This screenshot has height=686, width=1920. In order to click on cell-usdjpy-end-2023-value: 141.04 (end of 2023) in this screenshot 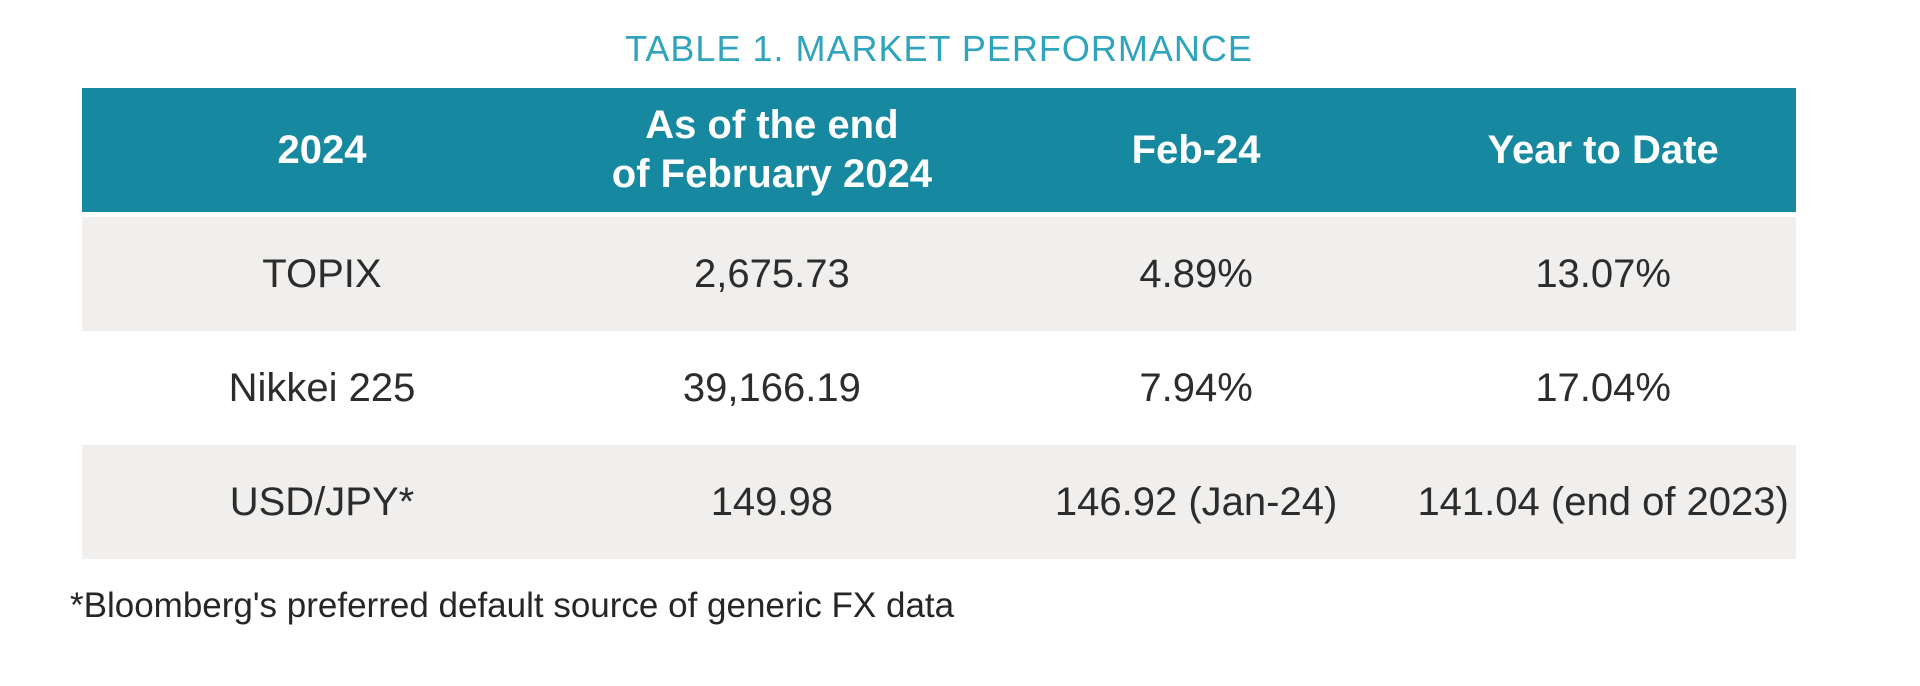, I will do `click(1603, 501)`.